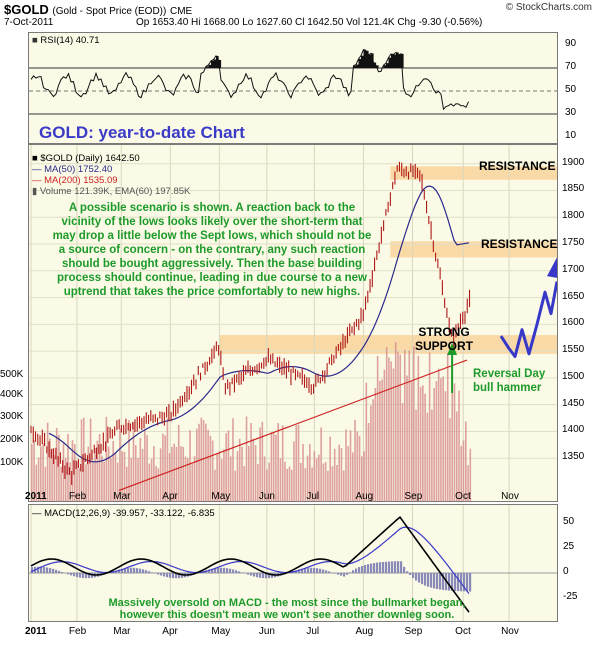 The image size is (598, 645). I want to click on rsi-line, so click(249, 79).